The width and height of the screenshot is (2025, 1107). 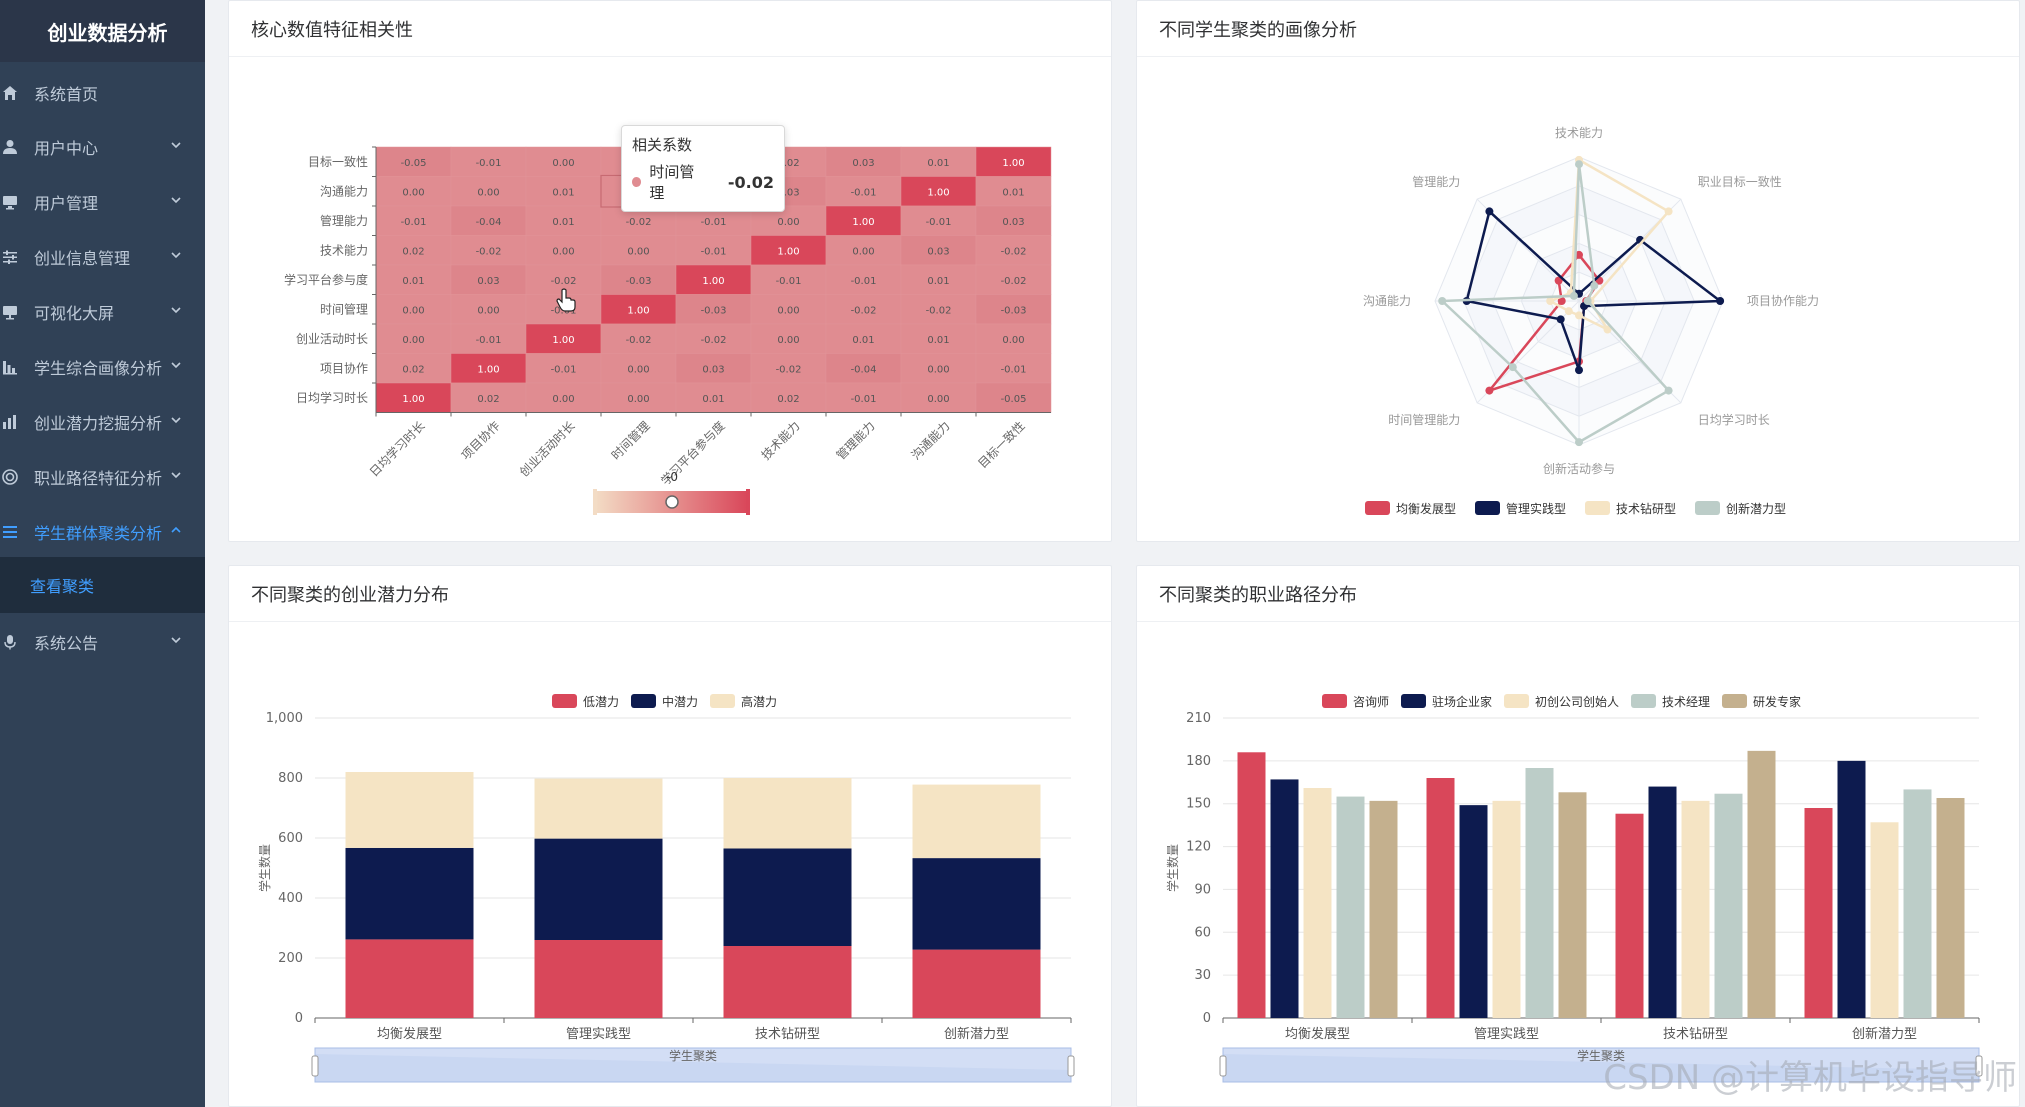 What do you see at coordinates (102, 585) in the screenshot?
I see `submenu-view-clusters: 查看聚类` at bounding box center [102, 585].